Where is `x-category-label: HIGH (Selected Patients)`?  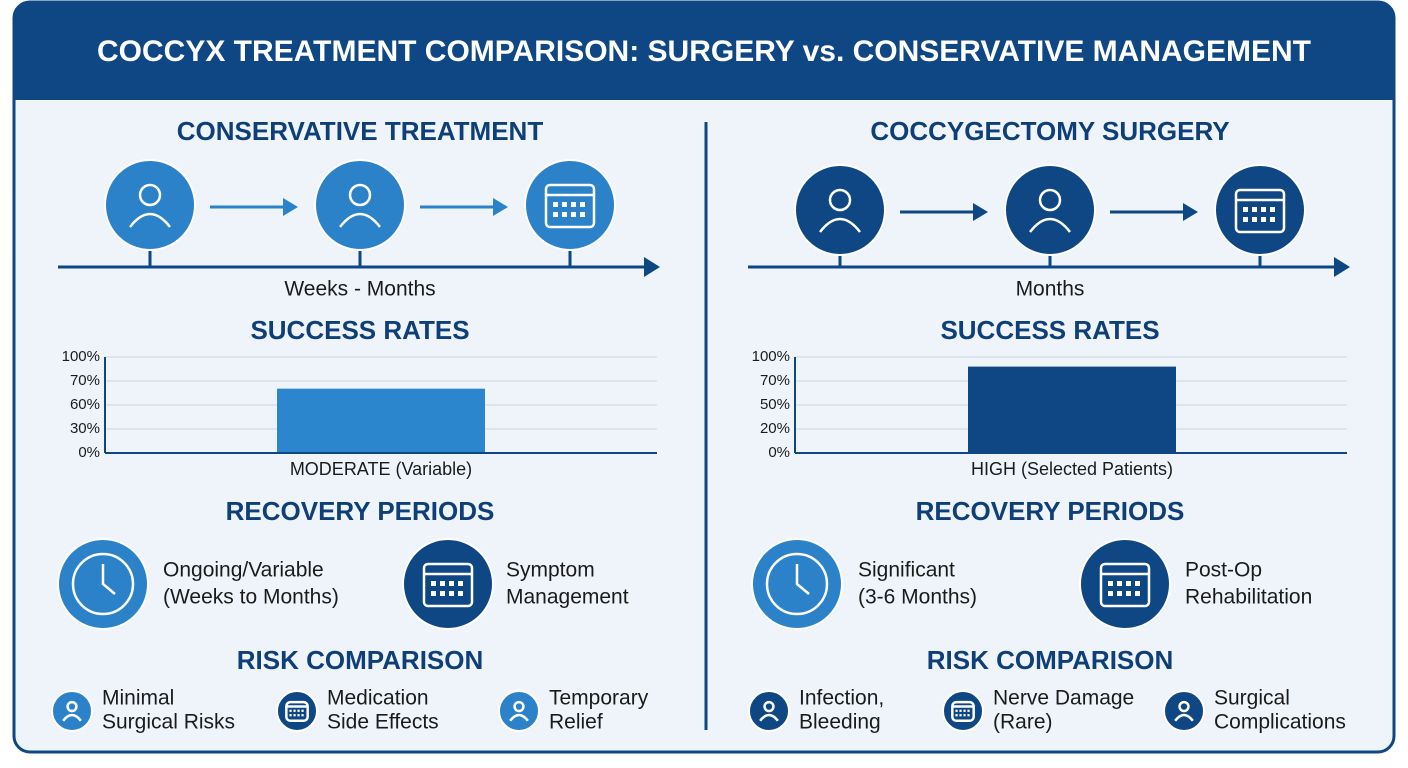 x-category-label: HIGH (Selected Patients) is located at coordinates (1072, 469).